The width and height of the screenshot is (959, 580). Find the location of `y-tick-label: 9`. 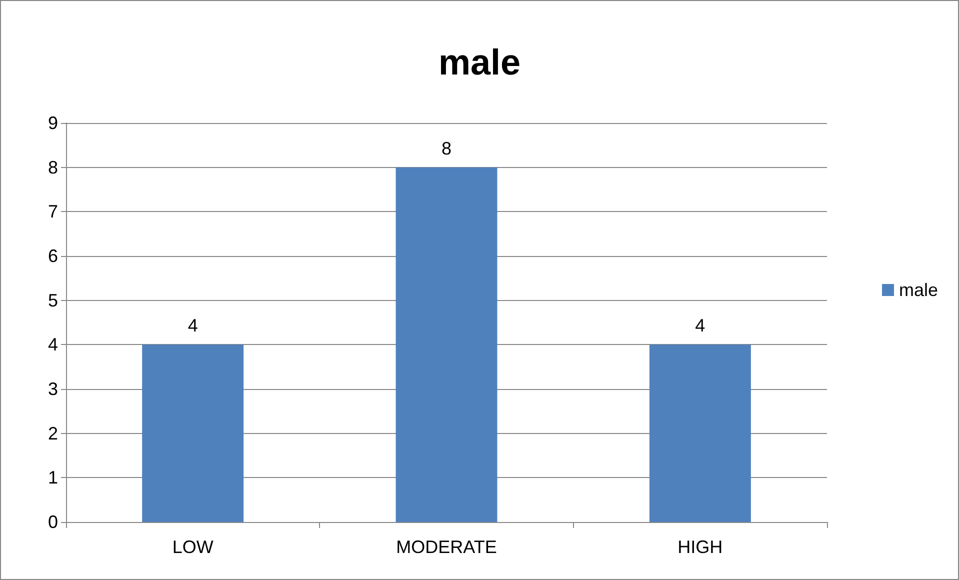

y-tick-label: 9 is located at coordinates (53, 123).